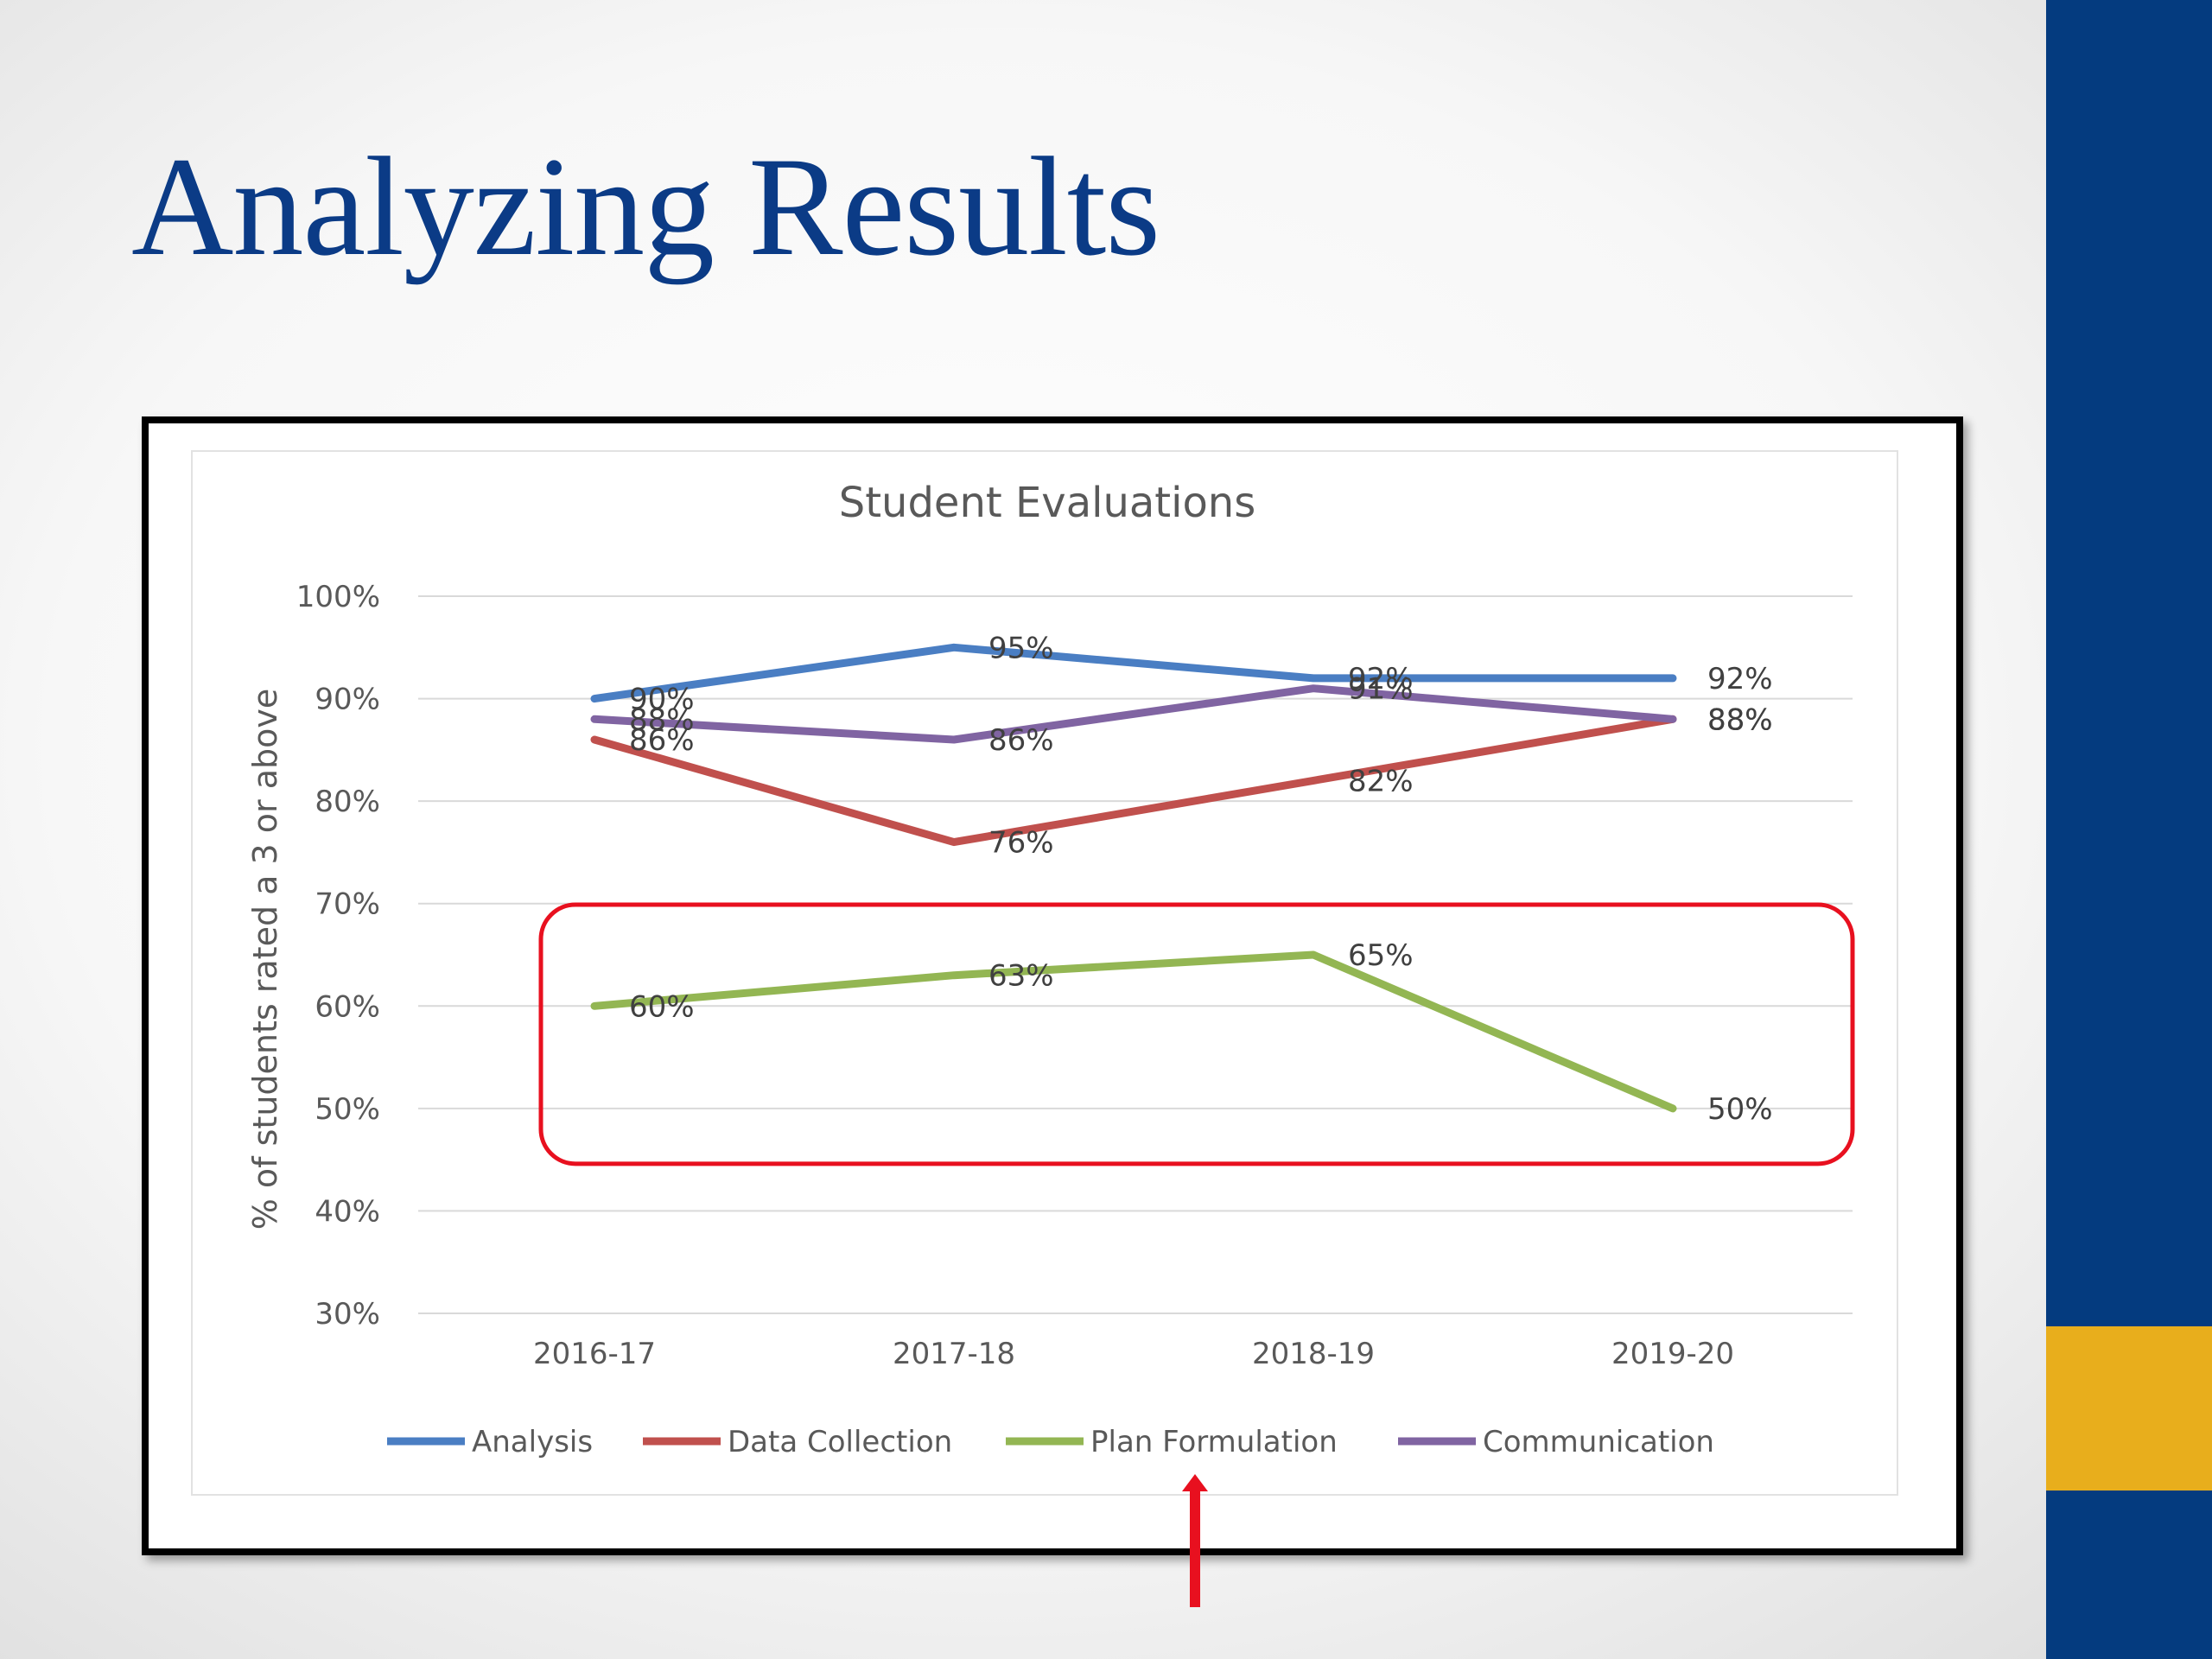 This screenshot has height=1659, width=2212. What do you see at coordinates (1214, 1442) in the screenshot?
I see `legend-label: Plan Formulation` at bounding box center [1214, 1442].